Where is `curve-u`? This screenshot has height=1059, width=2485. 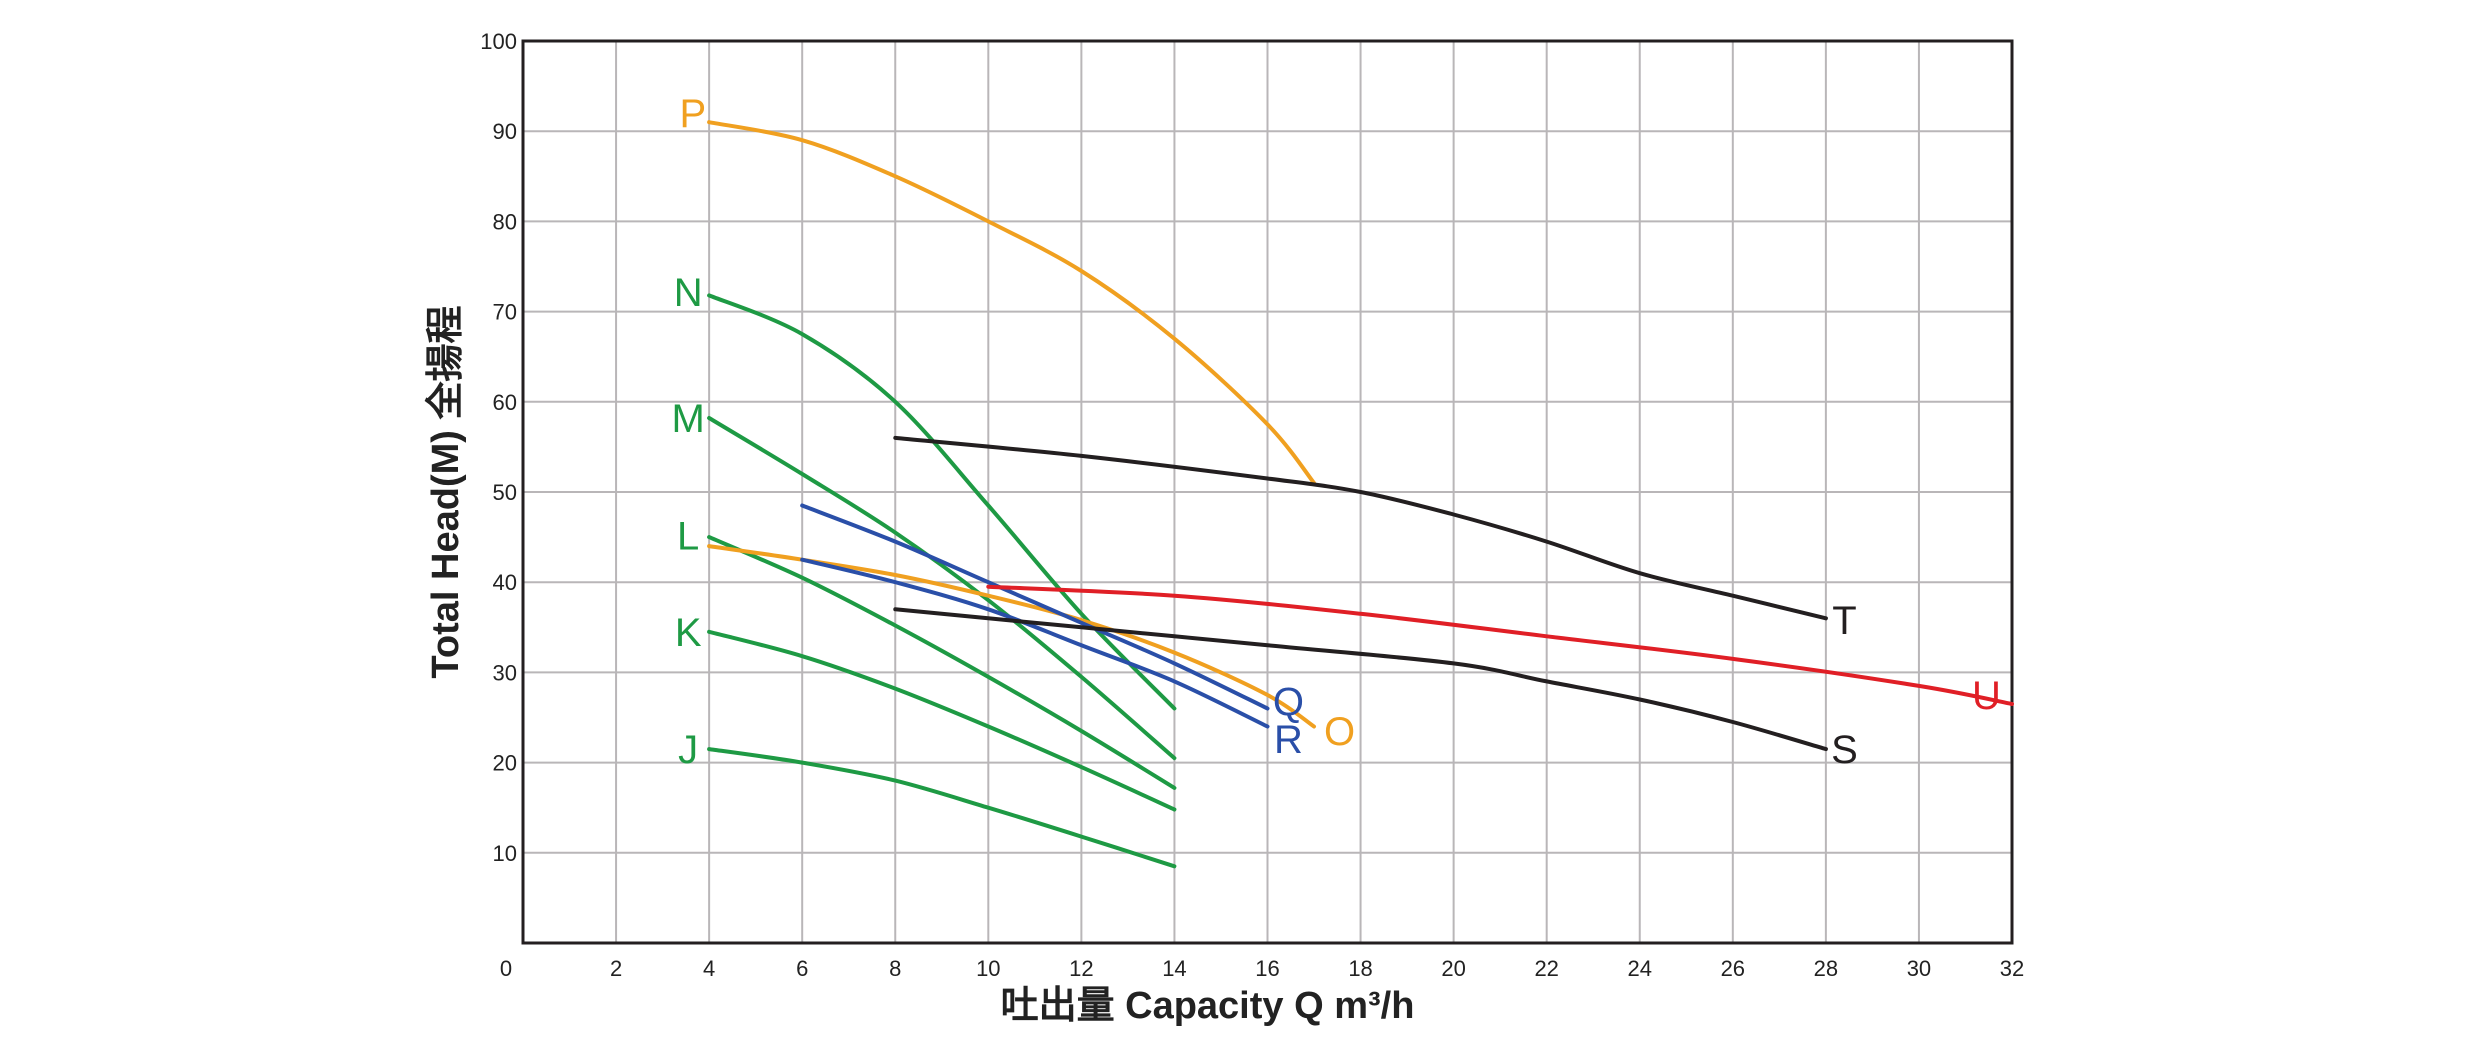 curve-u is located at coordinates (1500, 645).